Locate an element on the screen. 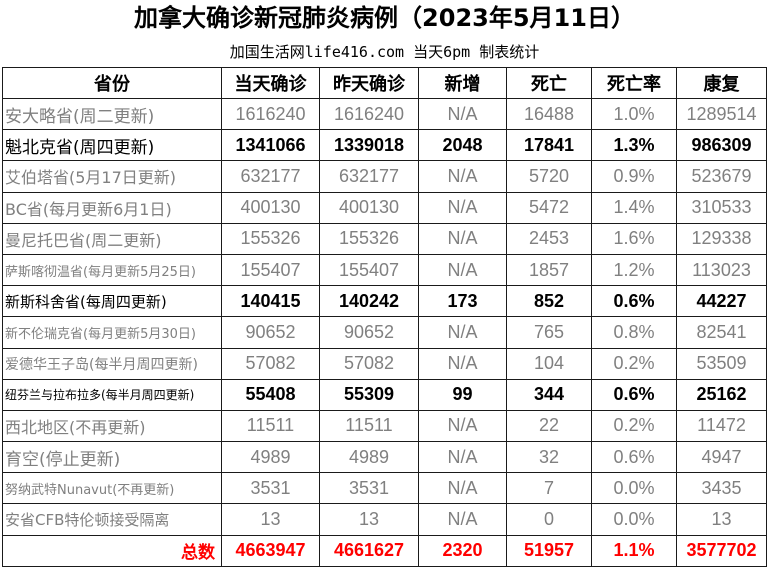 The height and width of the screenshot is (570, 769). today-cases: 155407 is located at coordinates (270, 270).